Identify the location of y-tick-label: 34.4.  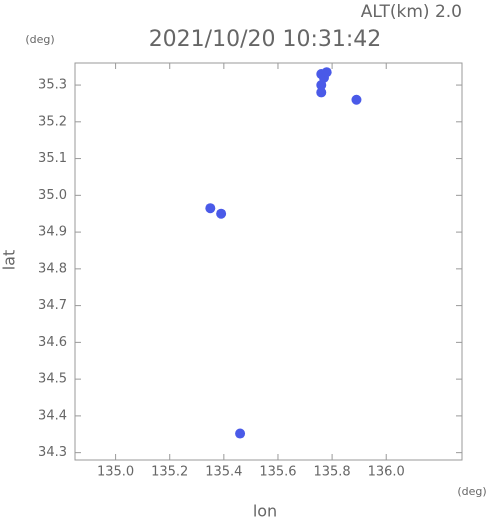
(52, 415).